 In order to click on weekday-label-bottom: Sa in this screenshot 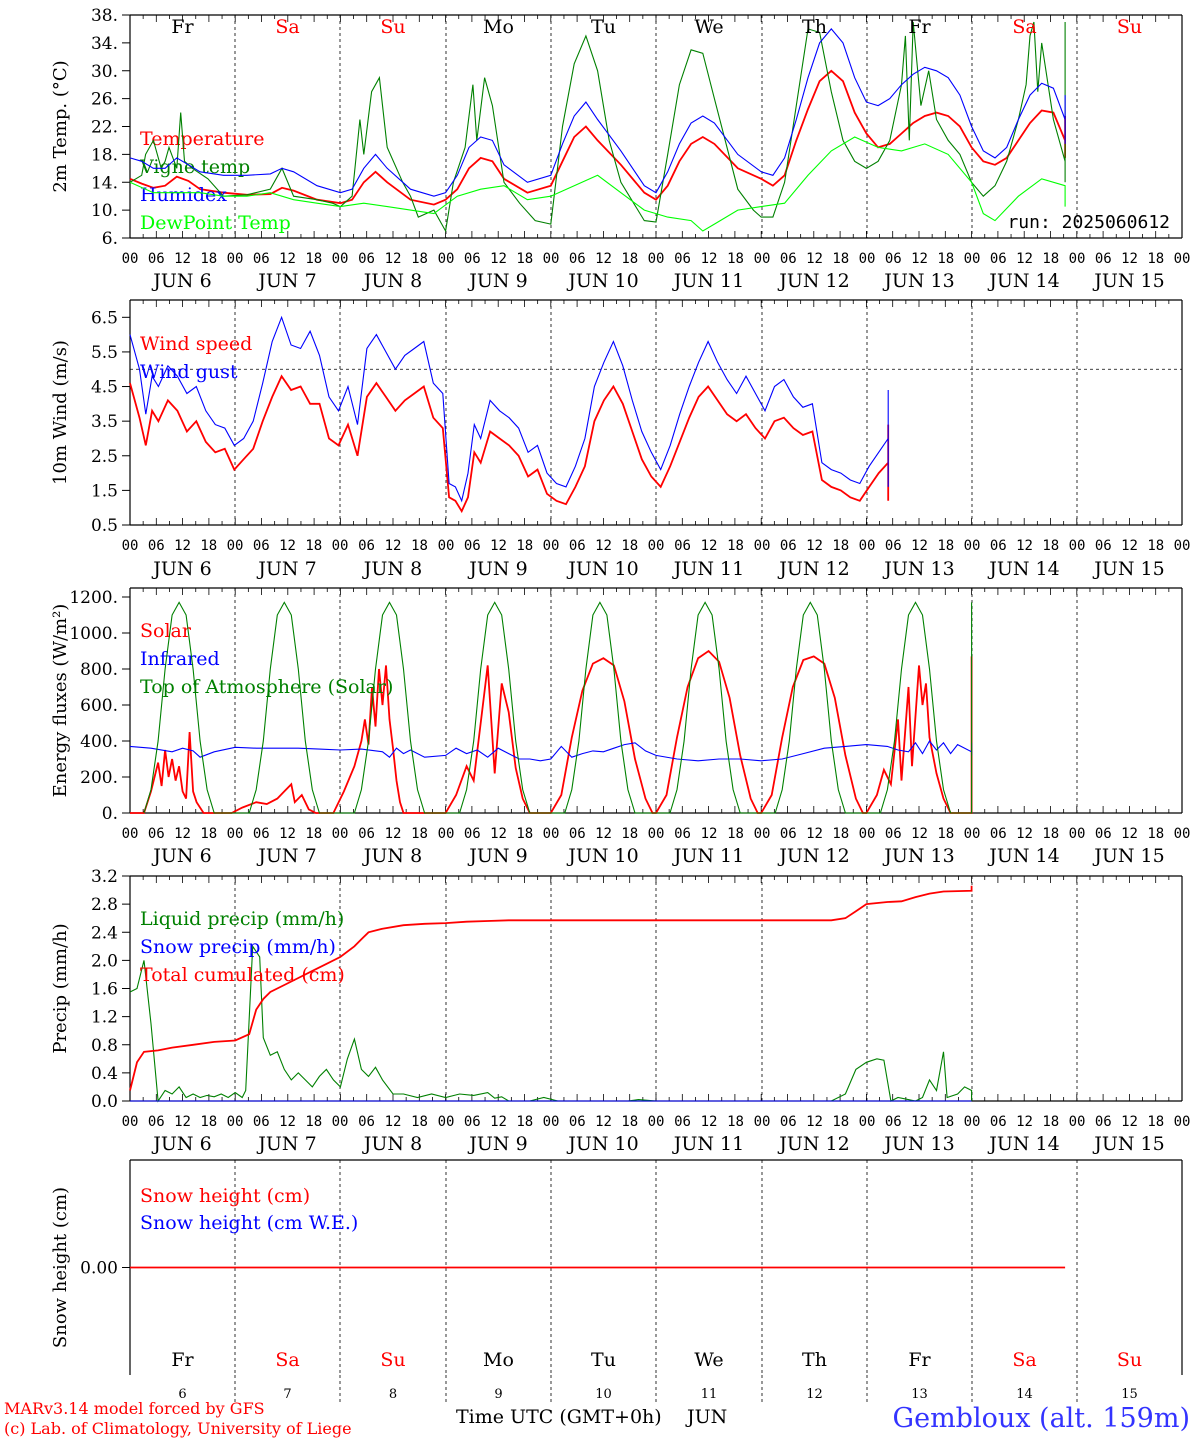, I will do `click(287, 1360)`.